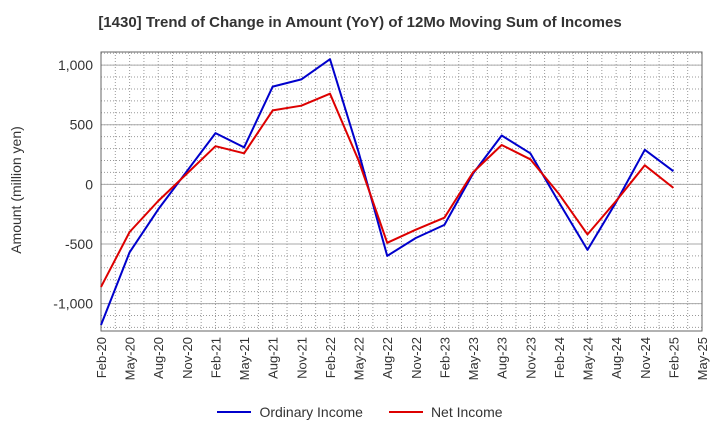  I want to click on x-tick-label: Nov-24, so click(645, 358).